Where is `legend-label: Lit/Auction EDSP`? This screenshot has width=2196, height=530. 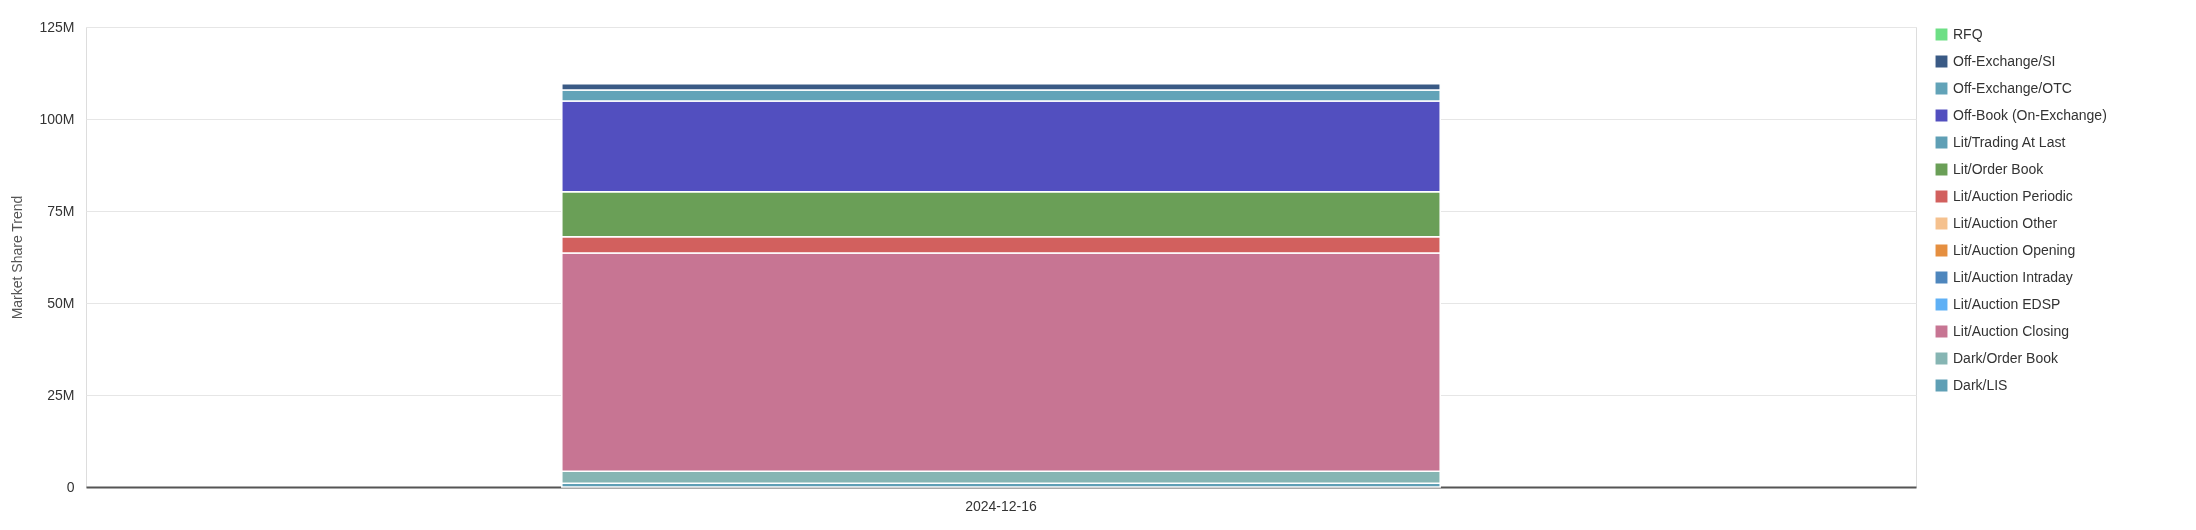
legend-label: Lit/Auction EDSP is located at coordinates (2007, 303).